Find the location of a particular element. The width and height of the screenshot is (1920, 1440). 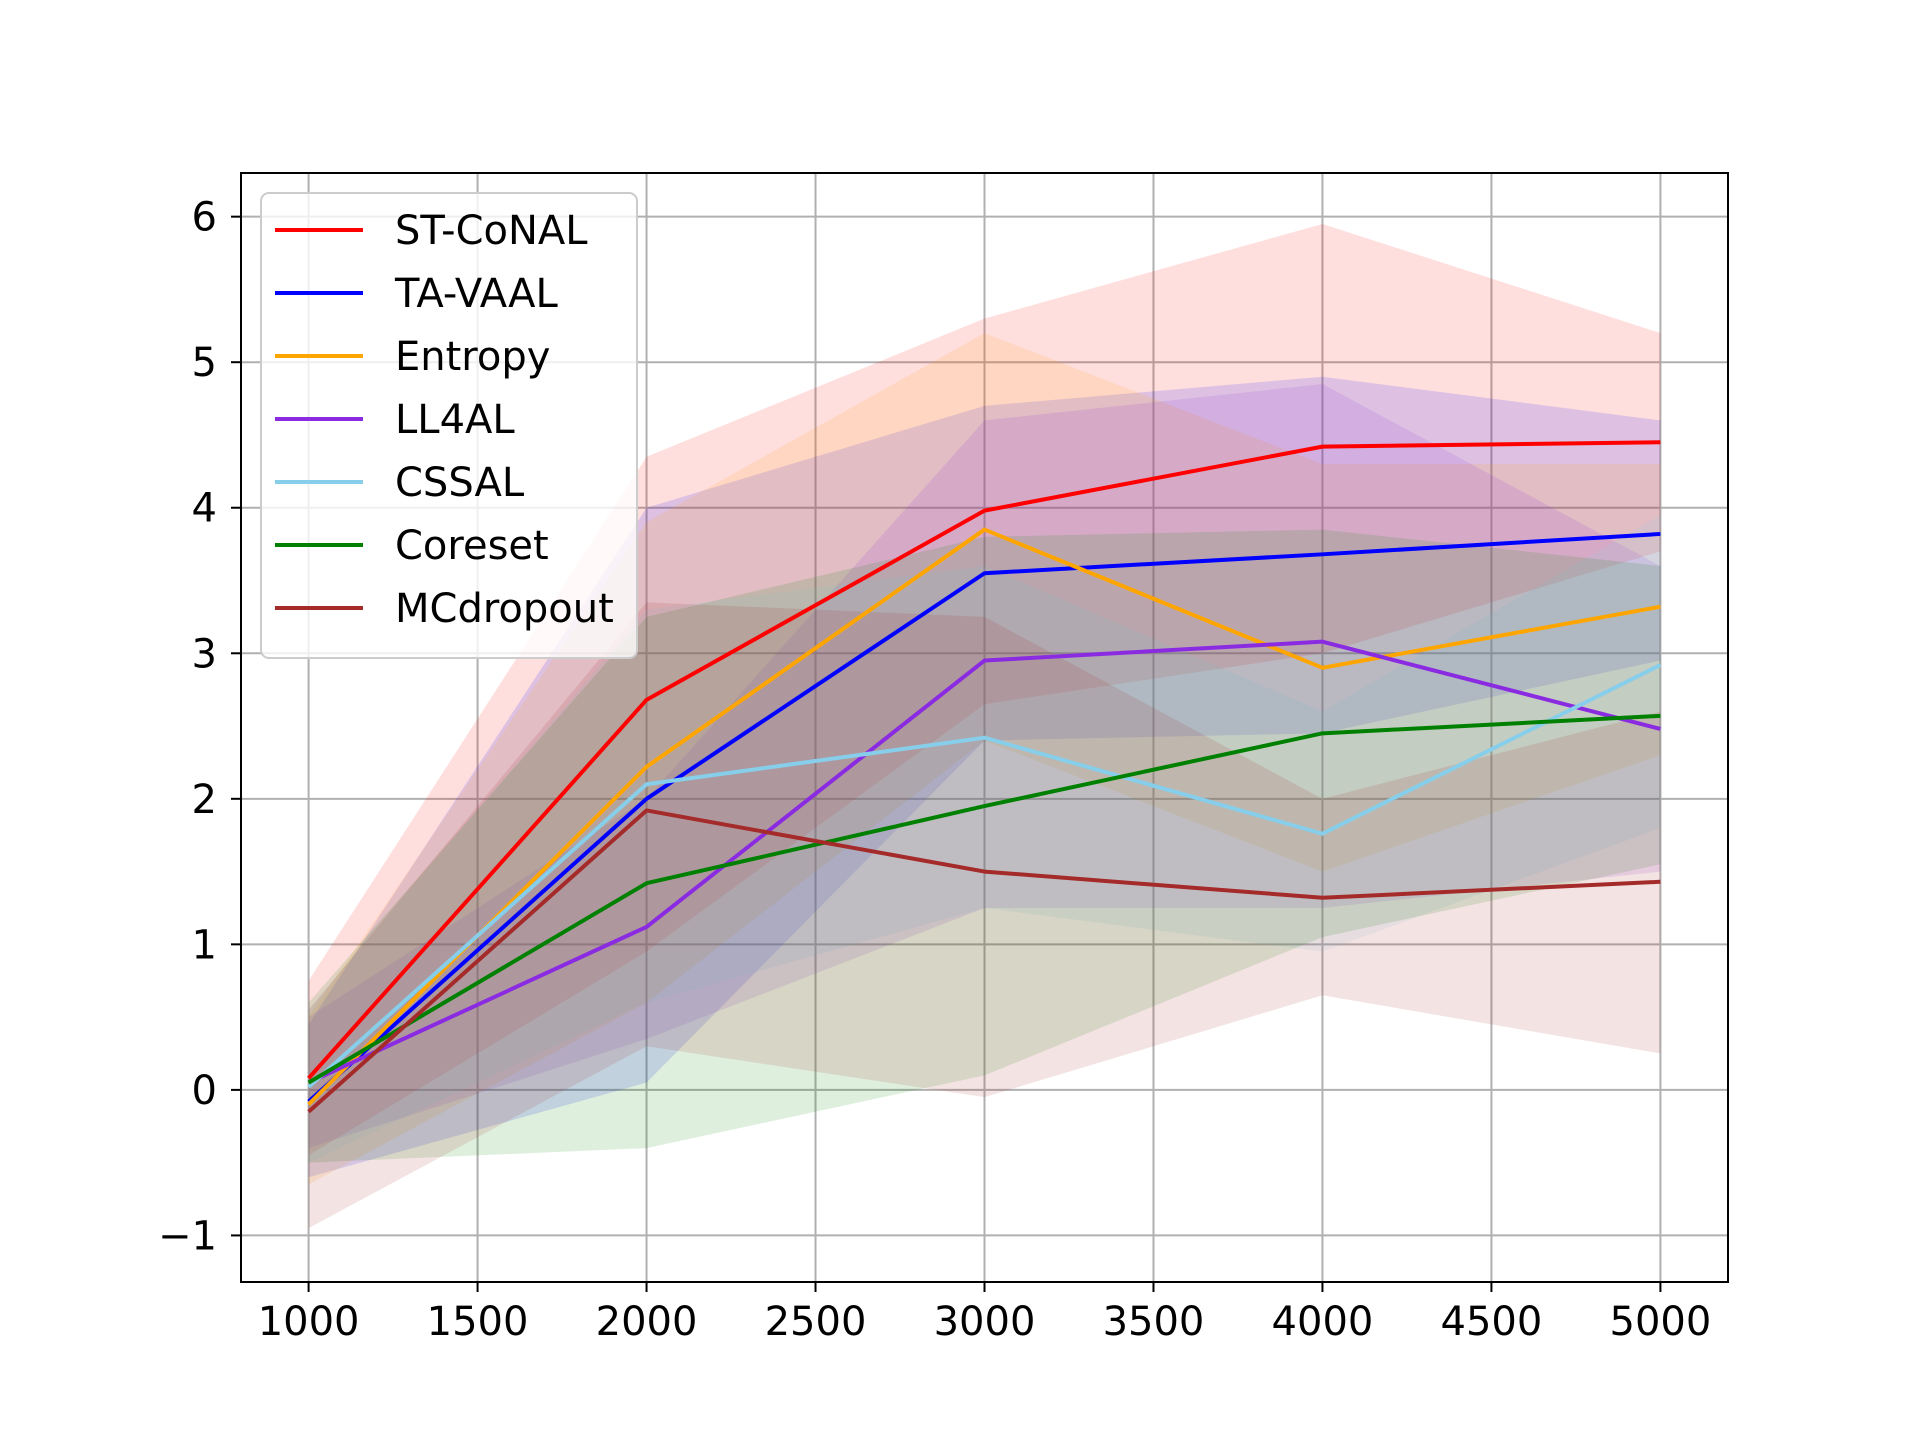

legend-label-entropy: Entropy is located at coordinates (472, 357).